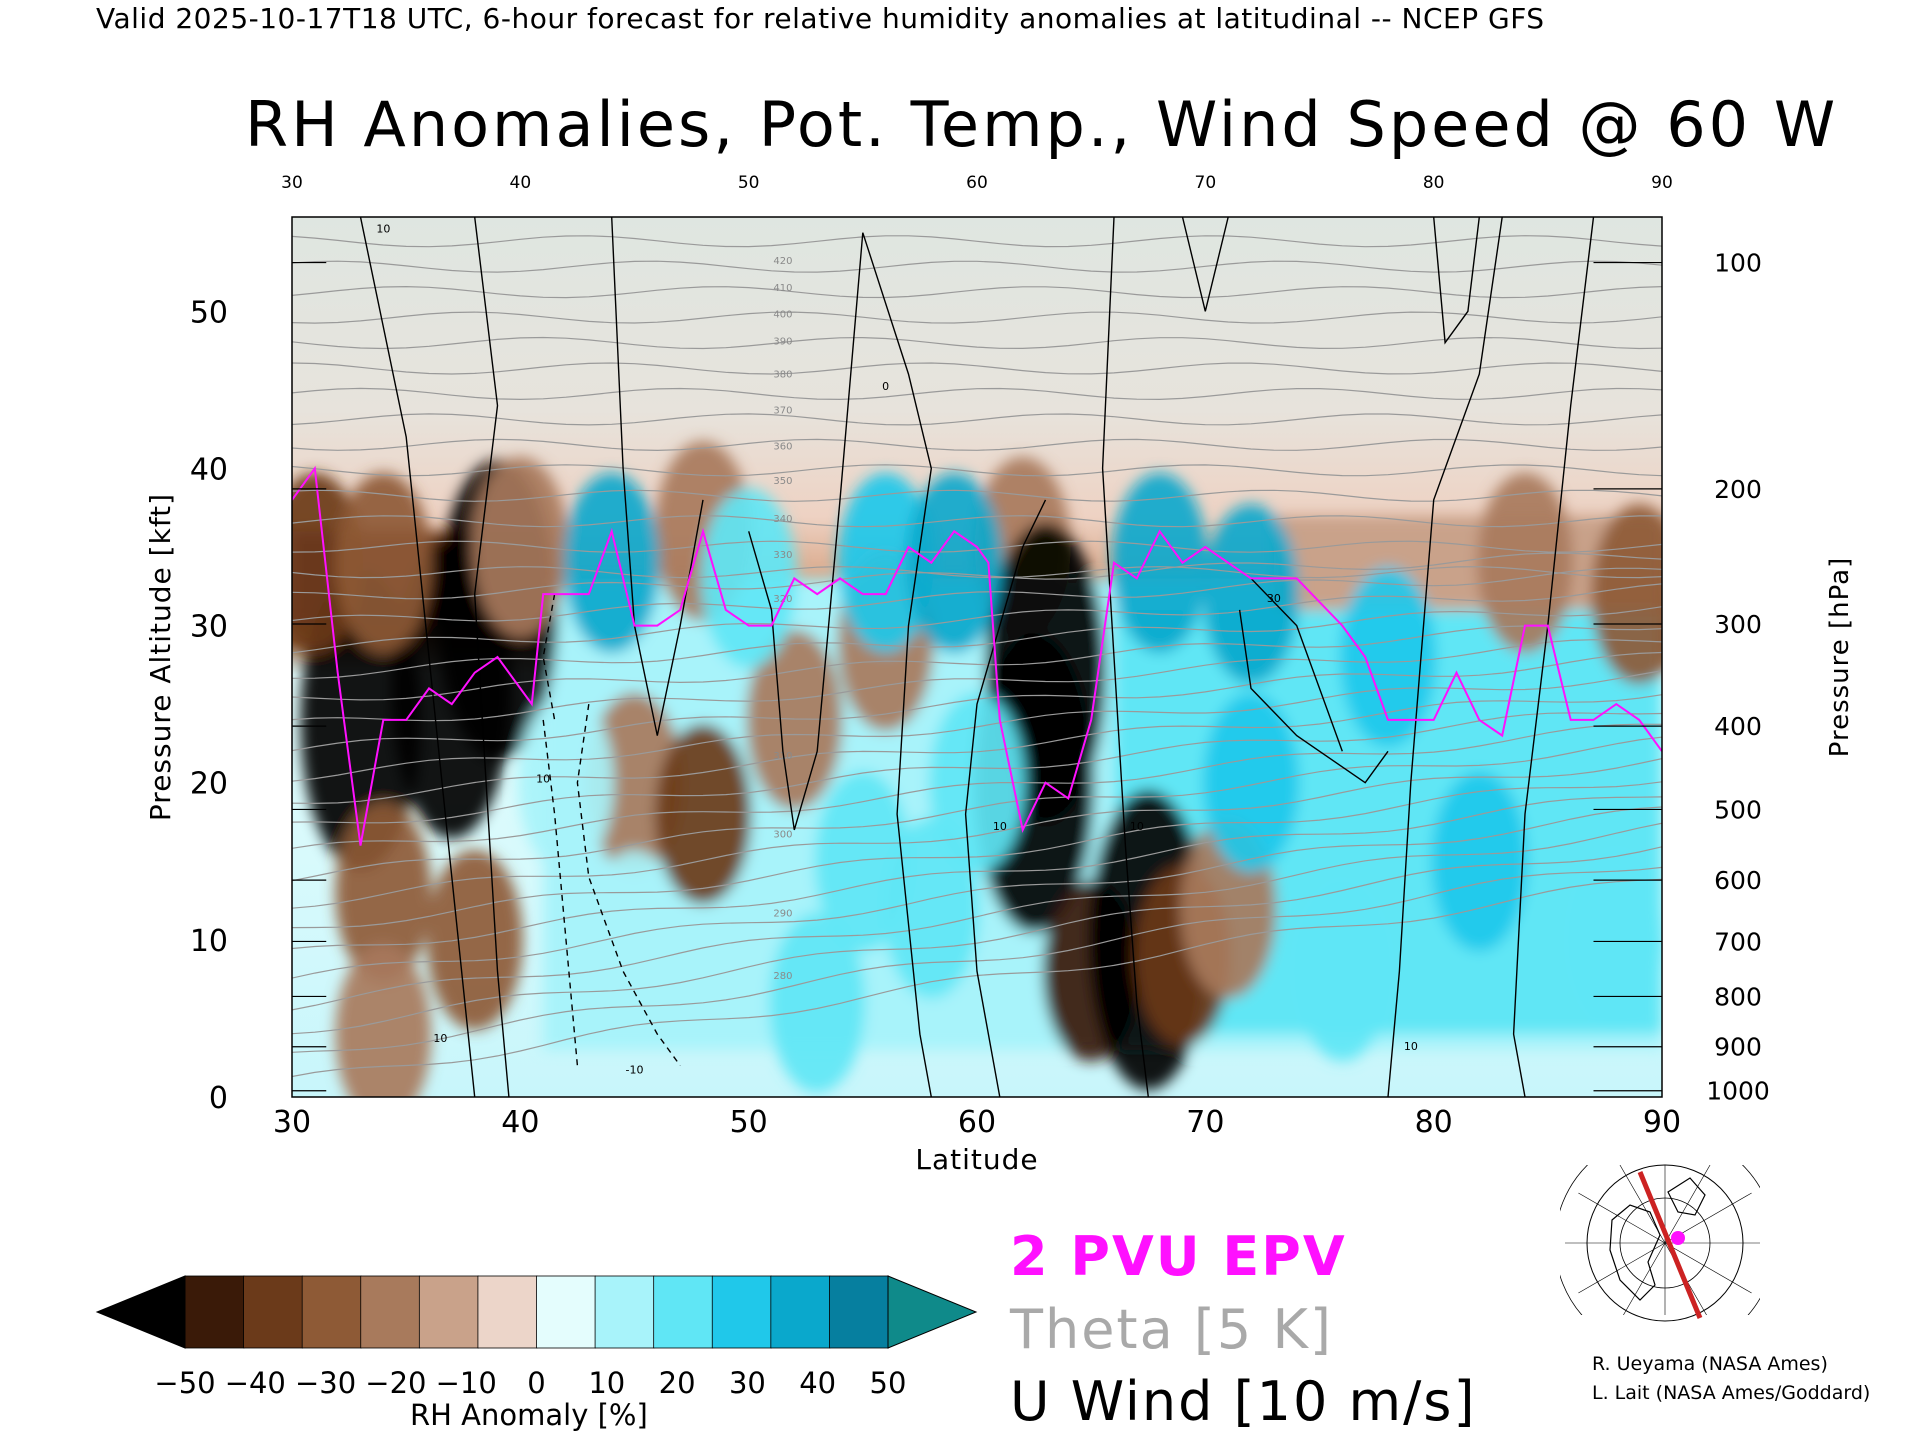  I want to click on colorbar-tick: 10, so click(606, 1383).